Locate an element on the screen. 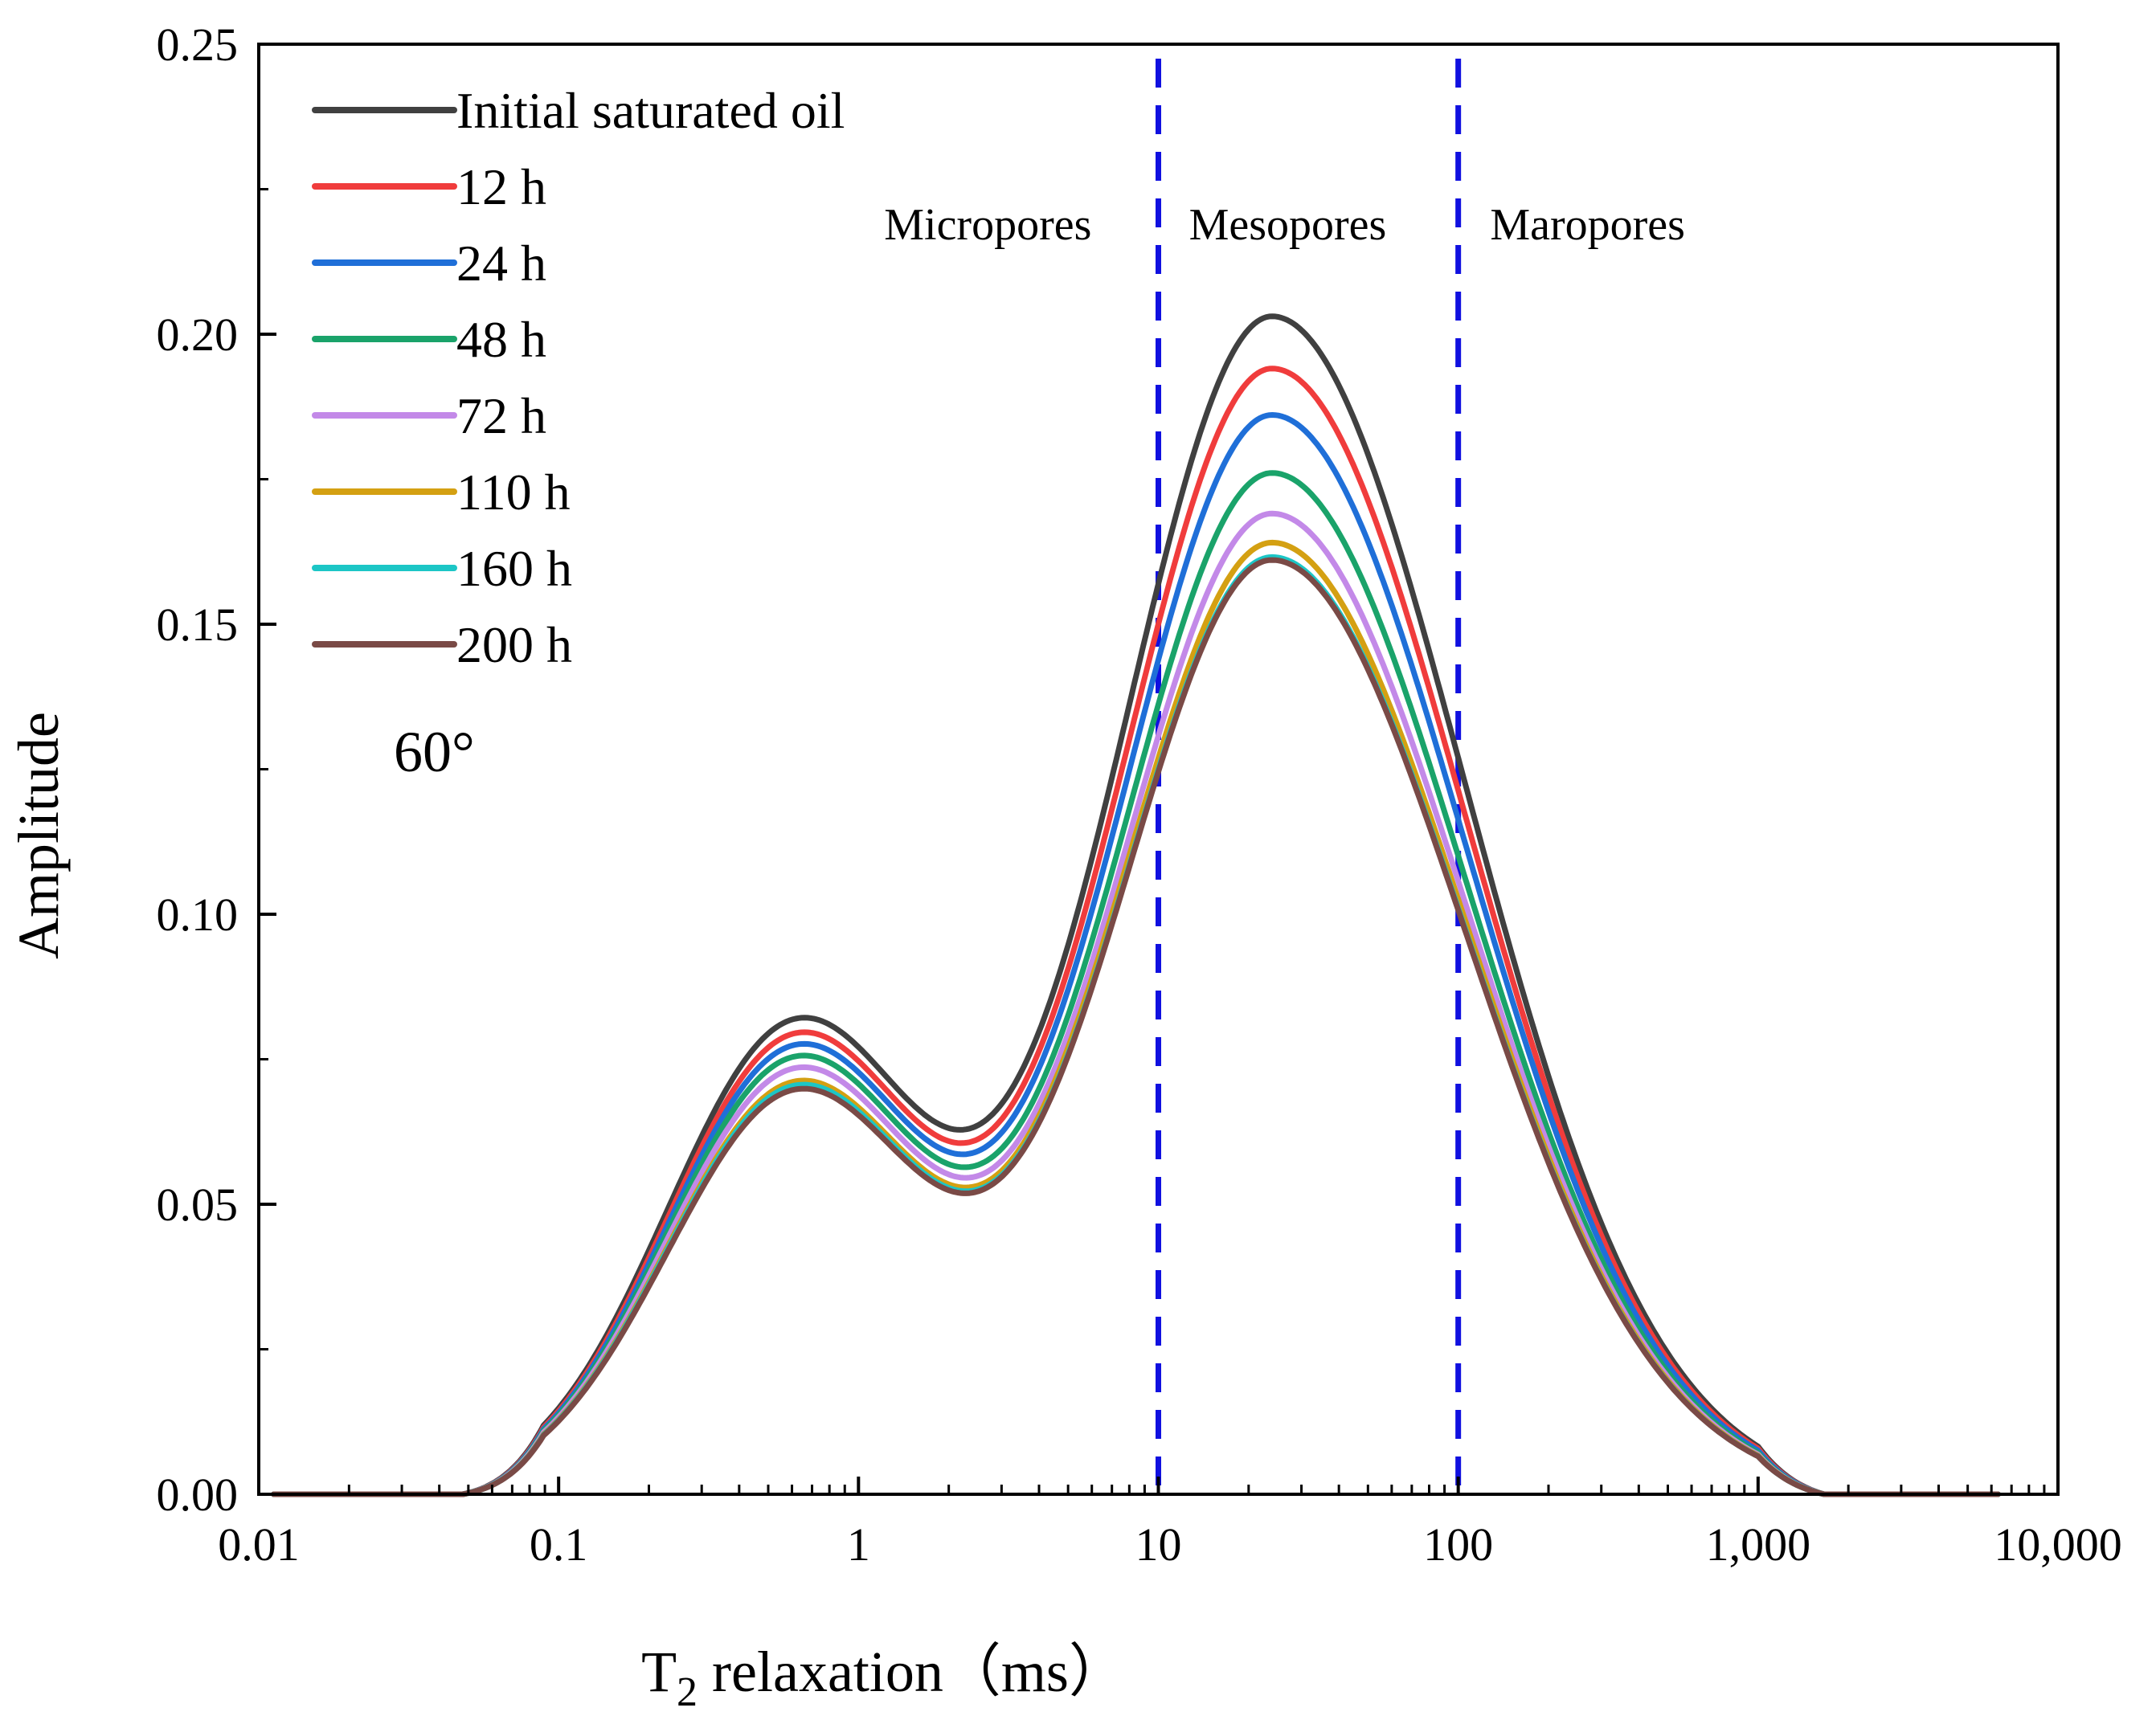 This screenshot has height=1720, width=2156. region-labels: Micropores Mesopores Maropores is located at coordinates (1284, 225).